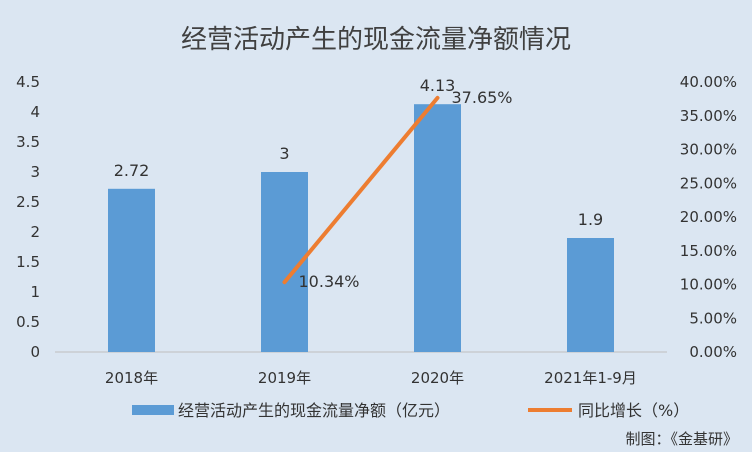  What do you see at coordinates (708, 150) in the screenshot?
I see `y-right-tick-label: 30.00%` at bounding box center [708, 150].